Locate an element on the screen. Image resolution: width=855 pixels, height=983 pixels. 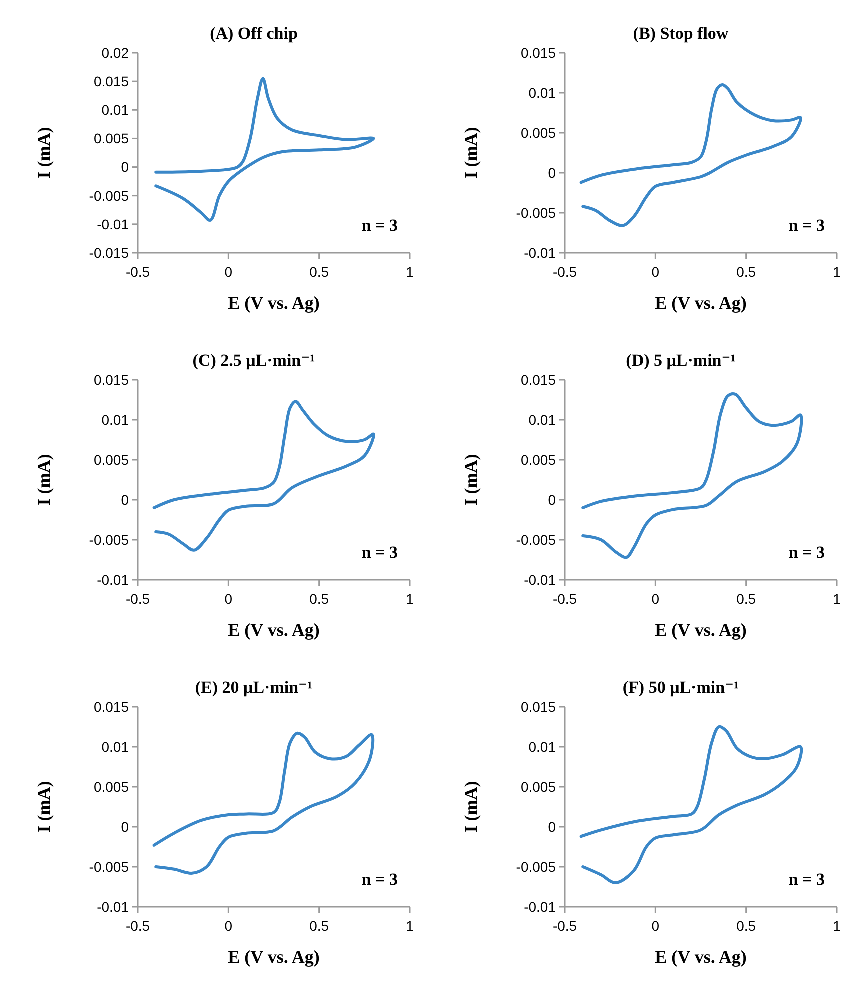
chart-title: (C) 2.5 μL·min⁻¹ is located at coordinates (254, 360).